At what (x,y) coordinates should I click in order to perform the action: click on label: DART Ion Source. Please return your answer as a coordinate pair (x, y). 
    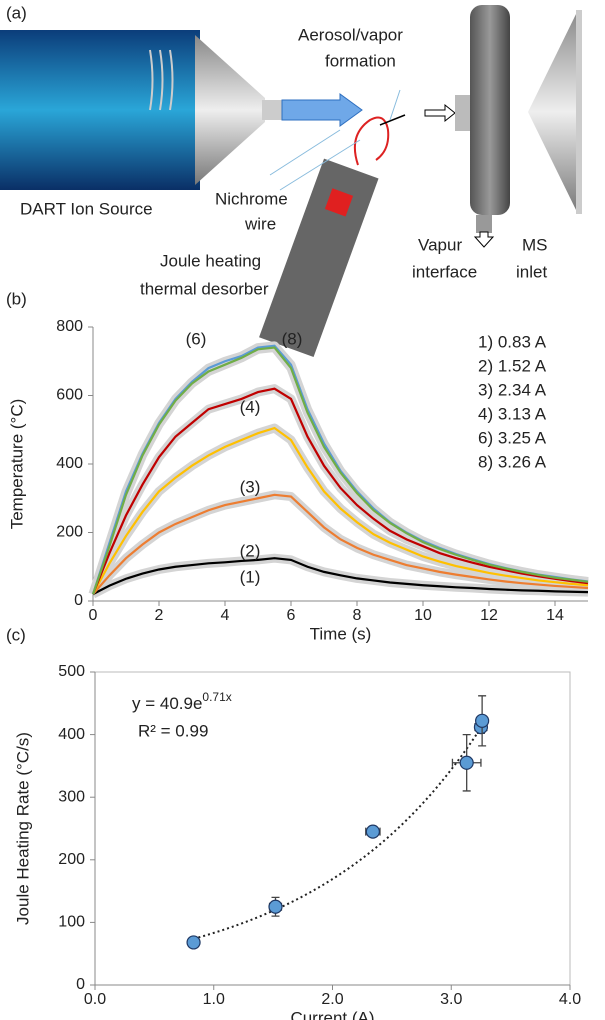
    Looking at the image, I should click on (86, 208).